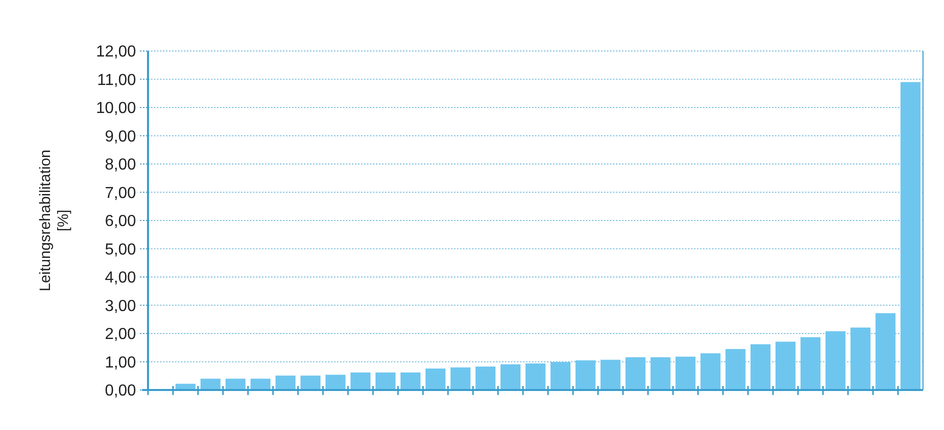  I want to click on y-tick-label: 1,00, so click(120, 363).